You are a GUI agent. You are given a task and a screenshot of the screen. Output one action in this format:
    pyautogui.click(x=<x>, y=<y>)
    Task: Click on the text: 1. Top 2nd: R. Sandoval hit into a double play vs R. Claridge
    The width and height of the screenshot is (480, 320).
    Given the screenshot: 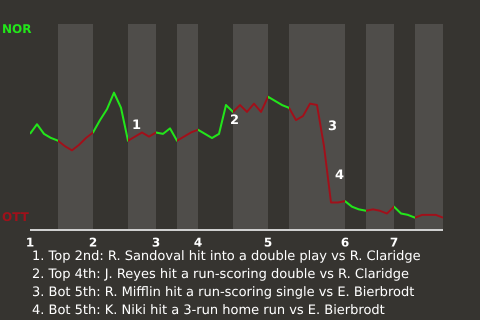 What is the action you would take?
    pyautogui.click(x=227, y=257)
    